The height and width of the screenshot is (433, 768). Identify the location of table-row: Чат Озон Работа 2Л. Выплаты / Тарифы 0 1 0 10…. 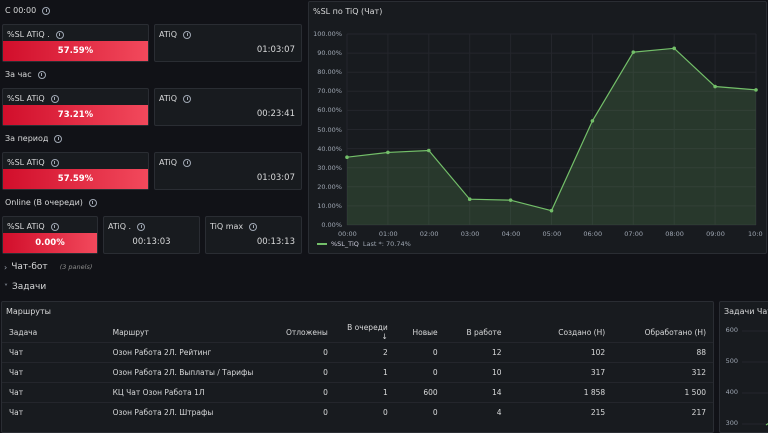
(357, 371).